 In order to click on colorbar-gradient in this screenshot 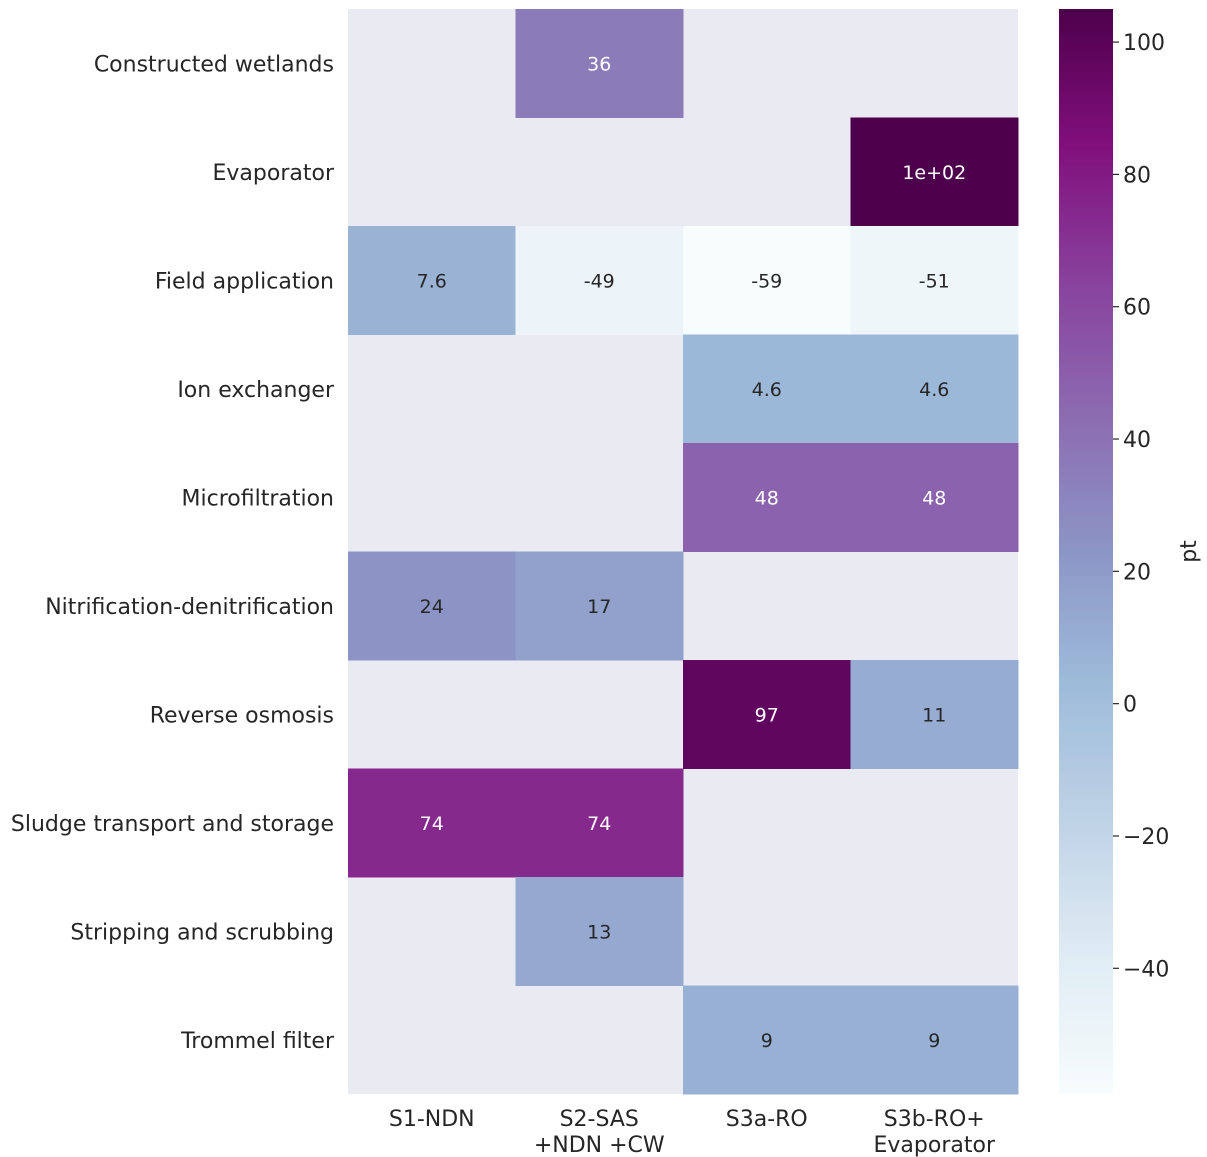, I will do `click(1086, 551)`.